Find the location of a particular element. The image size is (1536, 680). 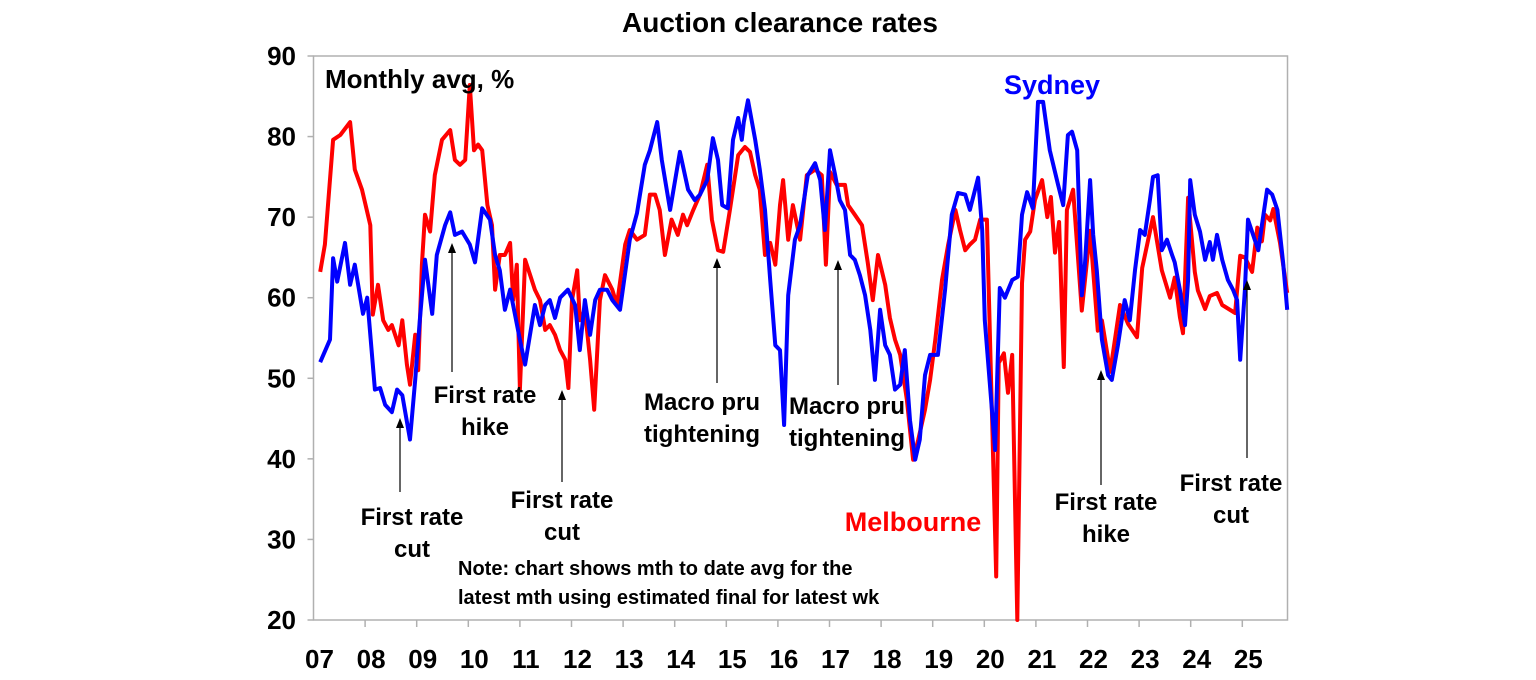

x-tick-label: 19 is located at coordinates (938, 659).